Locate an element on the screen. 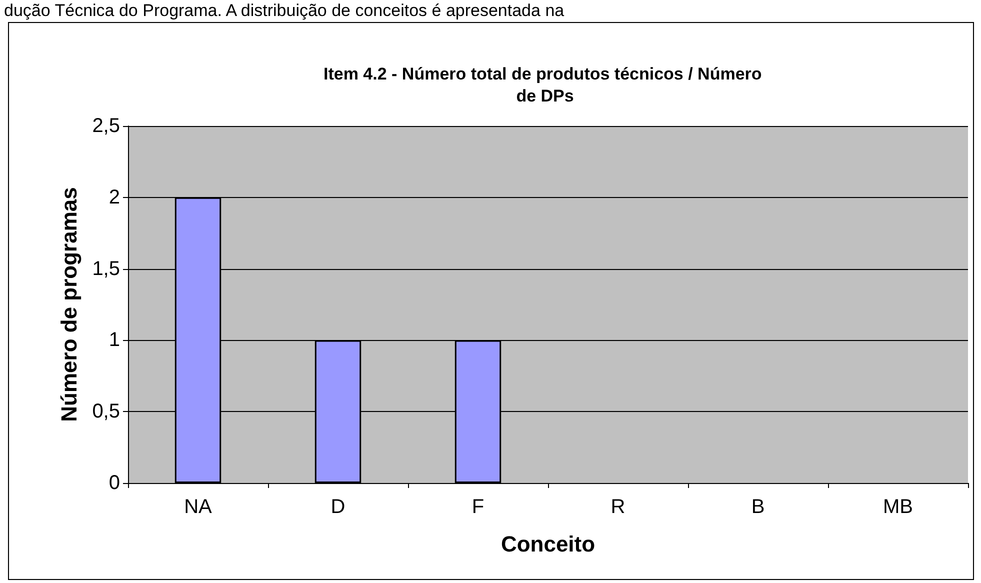 This screenshot has height=583, width=981. text: dução Técnica do Programa. A distribuição de conceitos é apresentada na is located at coordinates (285, 11).